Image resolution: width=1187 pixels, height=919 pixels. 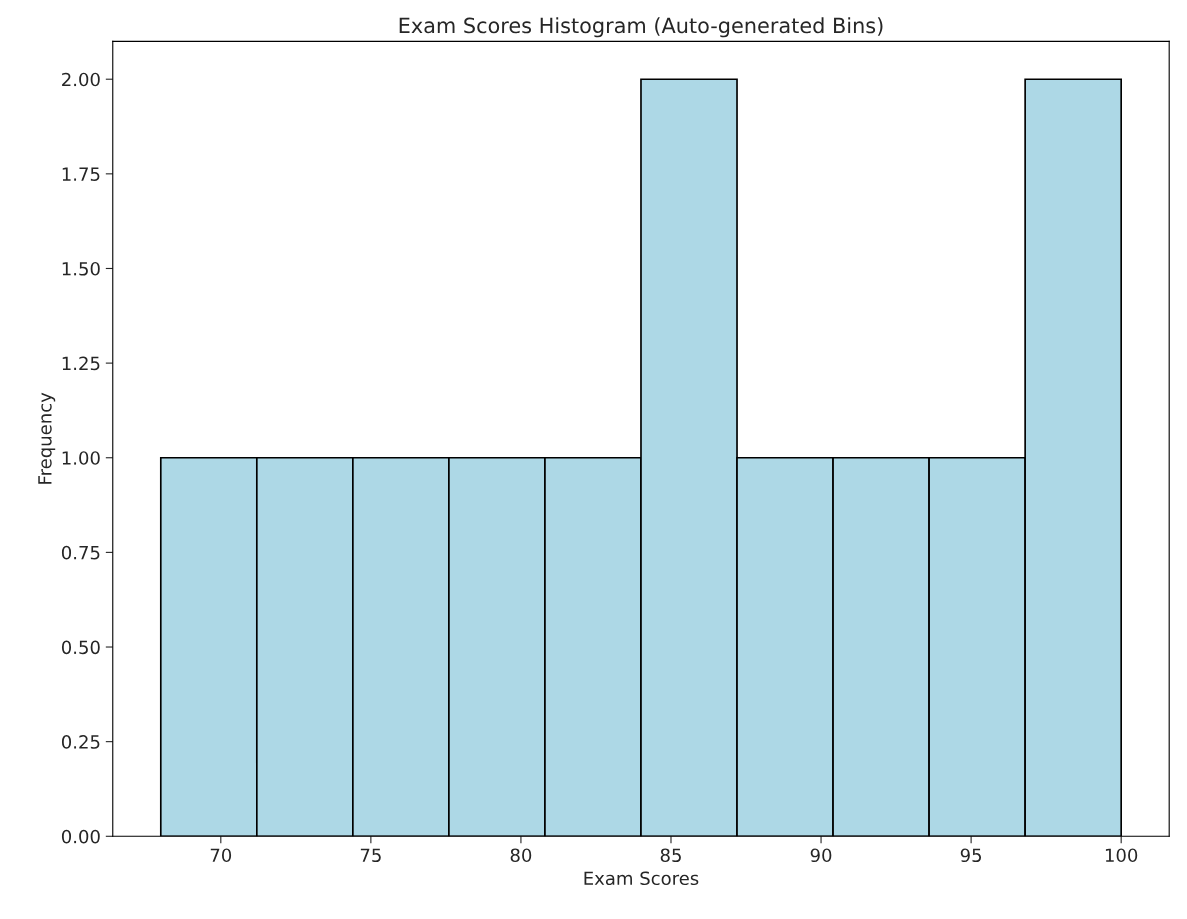 What do you see at coordinates (47, 438) in the screenshot?
I see `y-axis-title: Frequency` at bounding box center [47, 438].